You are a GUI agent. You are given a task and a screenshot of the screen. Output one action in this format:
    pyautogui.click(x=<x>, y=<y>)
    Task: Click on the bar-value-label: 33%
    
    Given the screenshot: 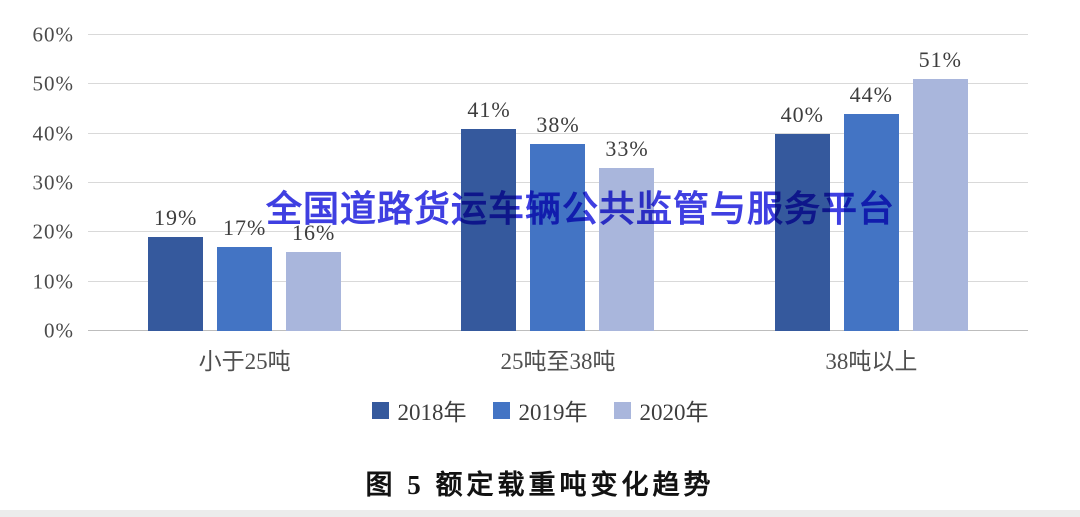 What is the action you would take?
    pyautogui.click(x=627, y=149)
    